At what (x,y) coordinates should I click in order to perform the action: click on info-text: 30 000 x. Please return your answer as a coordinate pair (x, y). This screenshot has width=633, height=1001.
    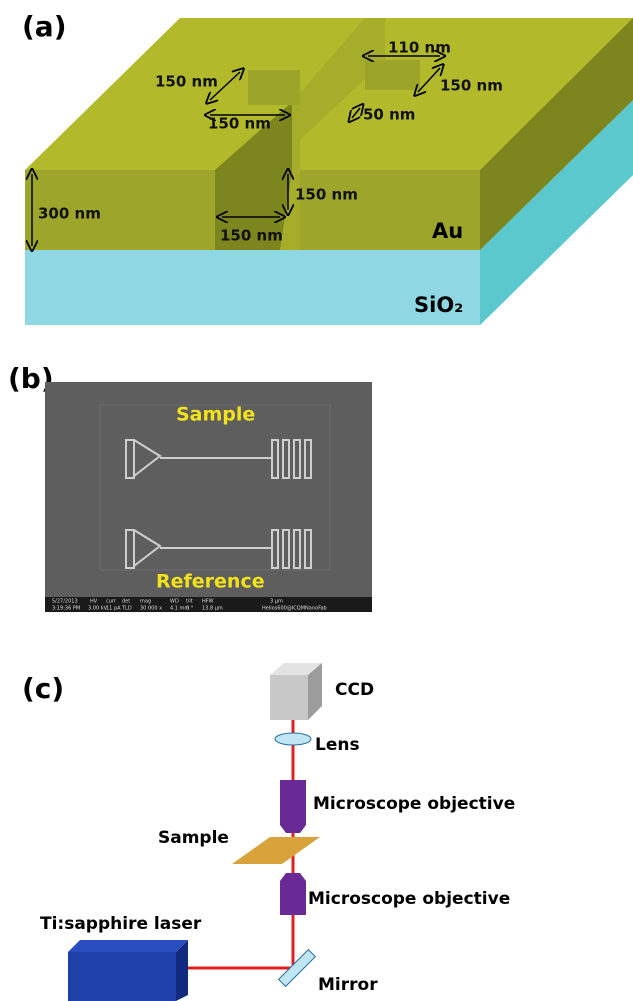
    Looking at the image, I should click on (151, 609).